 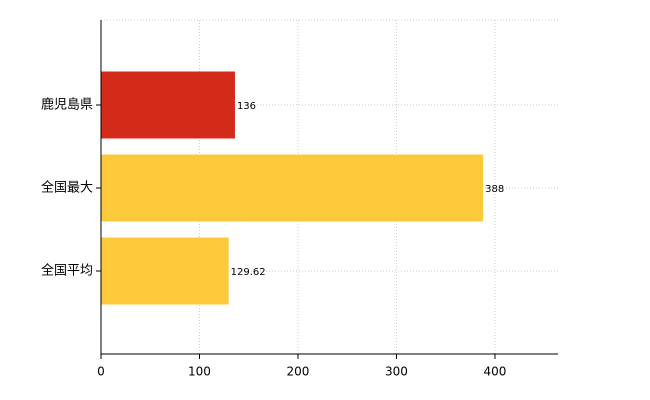 I want to click on x-tick-label: 300, so click(x=396, y=372).